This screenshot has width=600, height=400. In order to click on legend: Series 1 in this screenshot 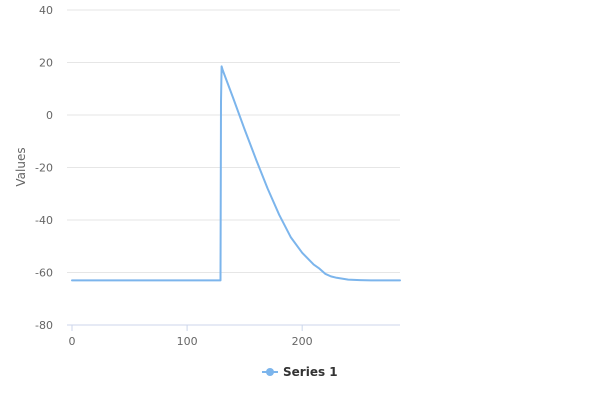, I will do `click(300, 372)`.